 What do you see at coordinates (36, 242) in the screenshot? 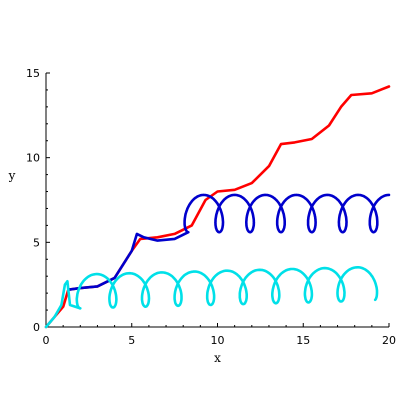
I see `y-tick-label: 5` at bounding box center [36, 242].